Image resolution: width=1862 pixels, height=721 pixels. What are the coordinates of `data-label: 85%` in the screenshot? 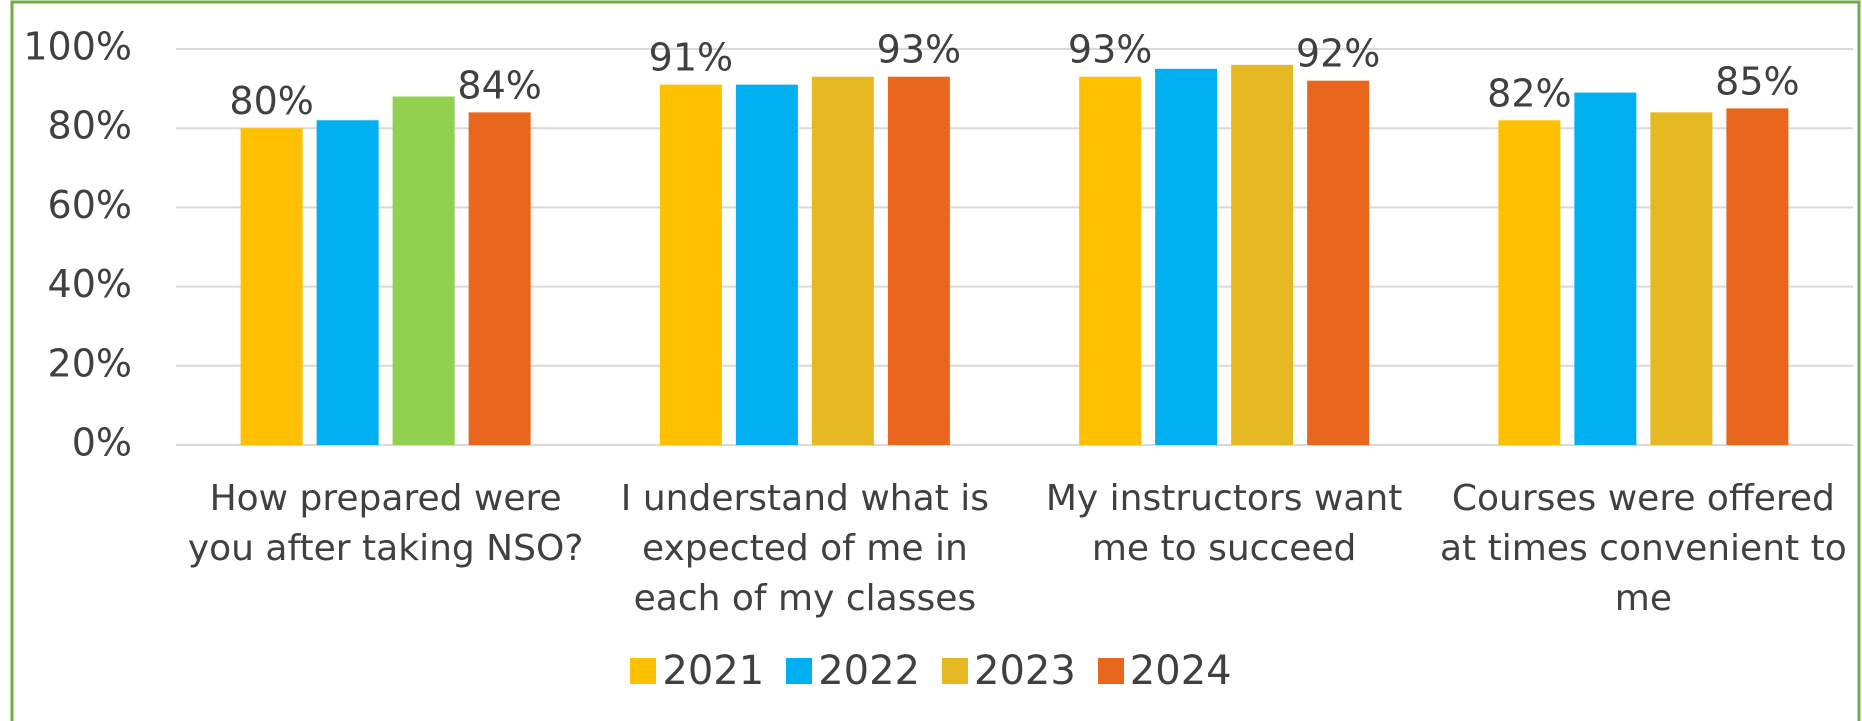 It's located at (1757, 81).